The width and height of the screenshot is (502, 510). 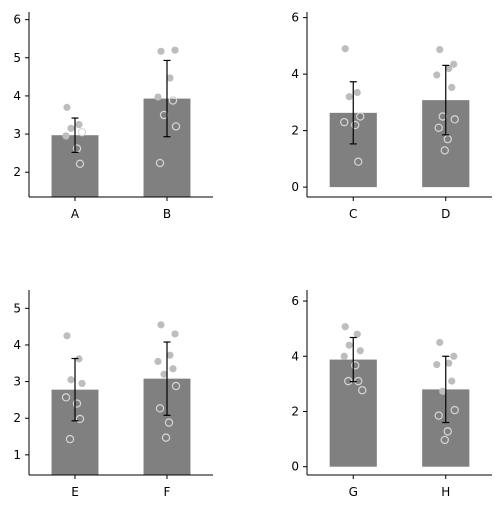 What do you see at coordinates (445, 214) in the screenshot?
I see `x-tick-label: D` at bounding box center [445, 214].